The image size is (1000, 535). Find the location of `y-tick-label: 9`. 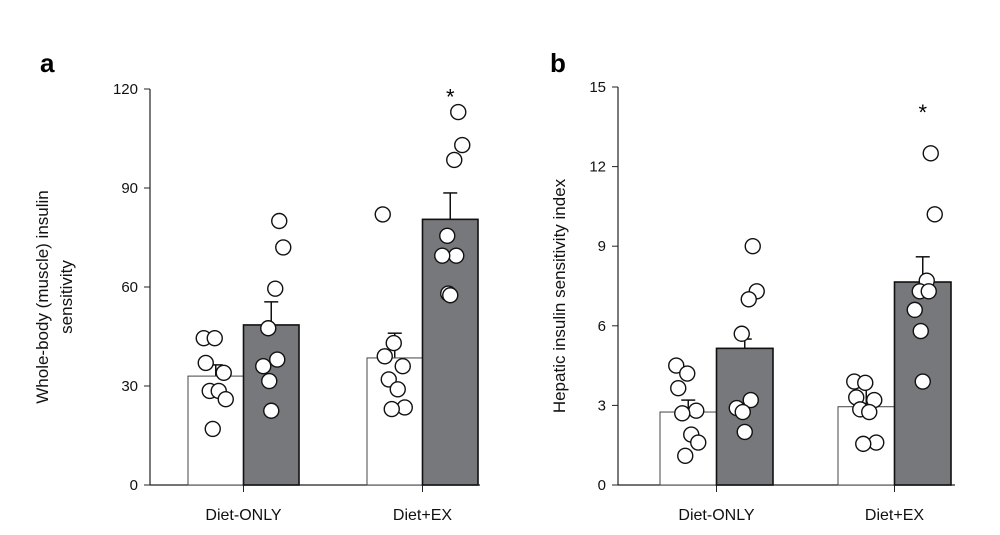

y-tick-label: 9 is located at coordinates (602, 246).